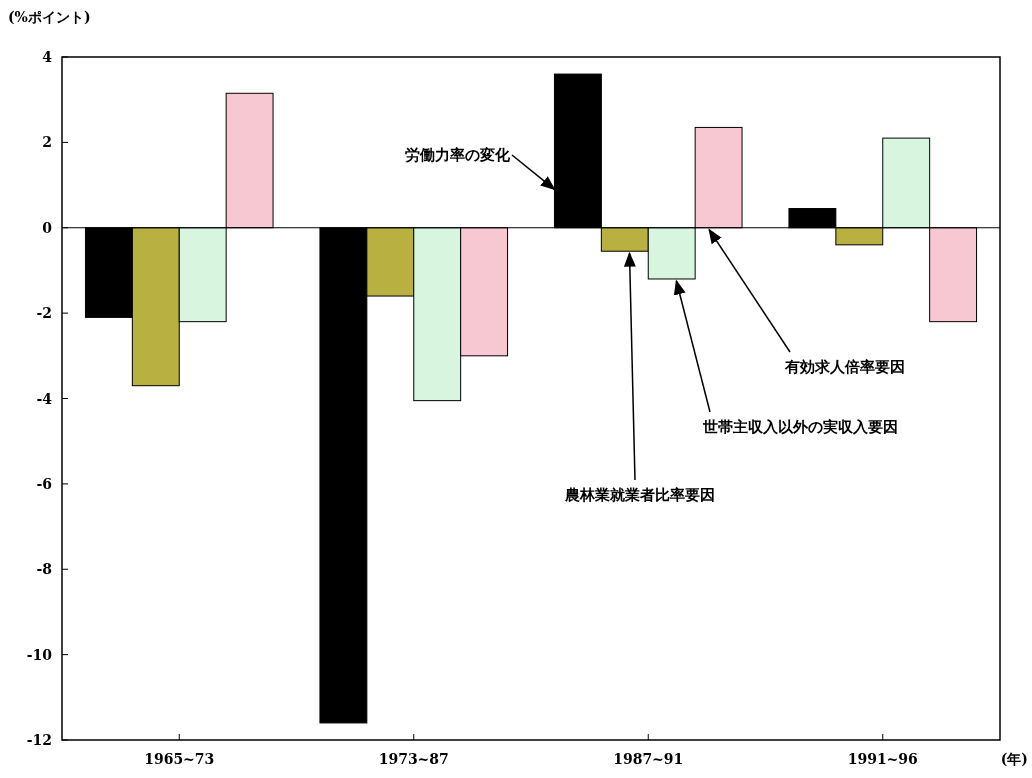 The width and height of the screenshot is (1032, 778). What do you see at coordinates (44, 398) in the screenshot?
I see `y-tick-label: -4` at bounding box center [44, 398].